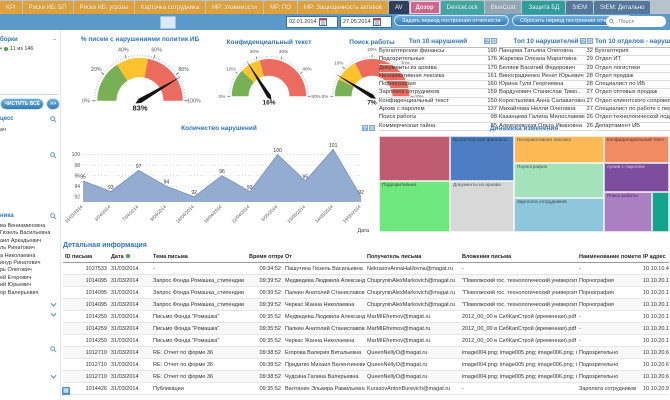 The image size is (670, 400). Describe the element at coordinates (462, 7) in the screenshot. I see `tab-devicelock: DeviceLock` at that location.